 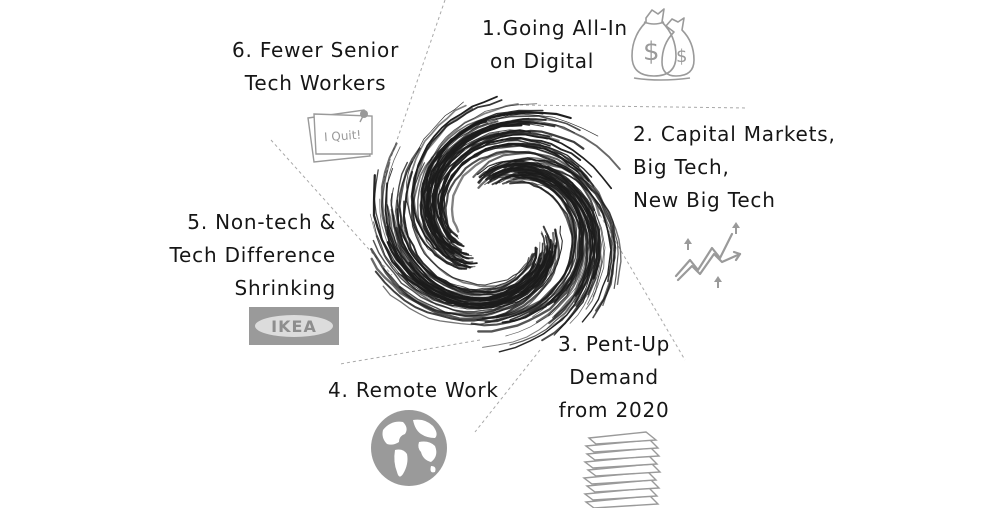 I want to click on factor-3-label: 3. Pent-Up Demand from 2020, so click(x=614, y=377).